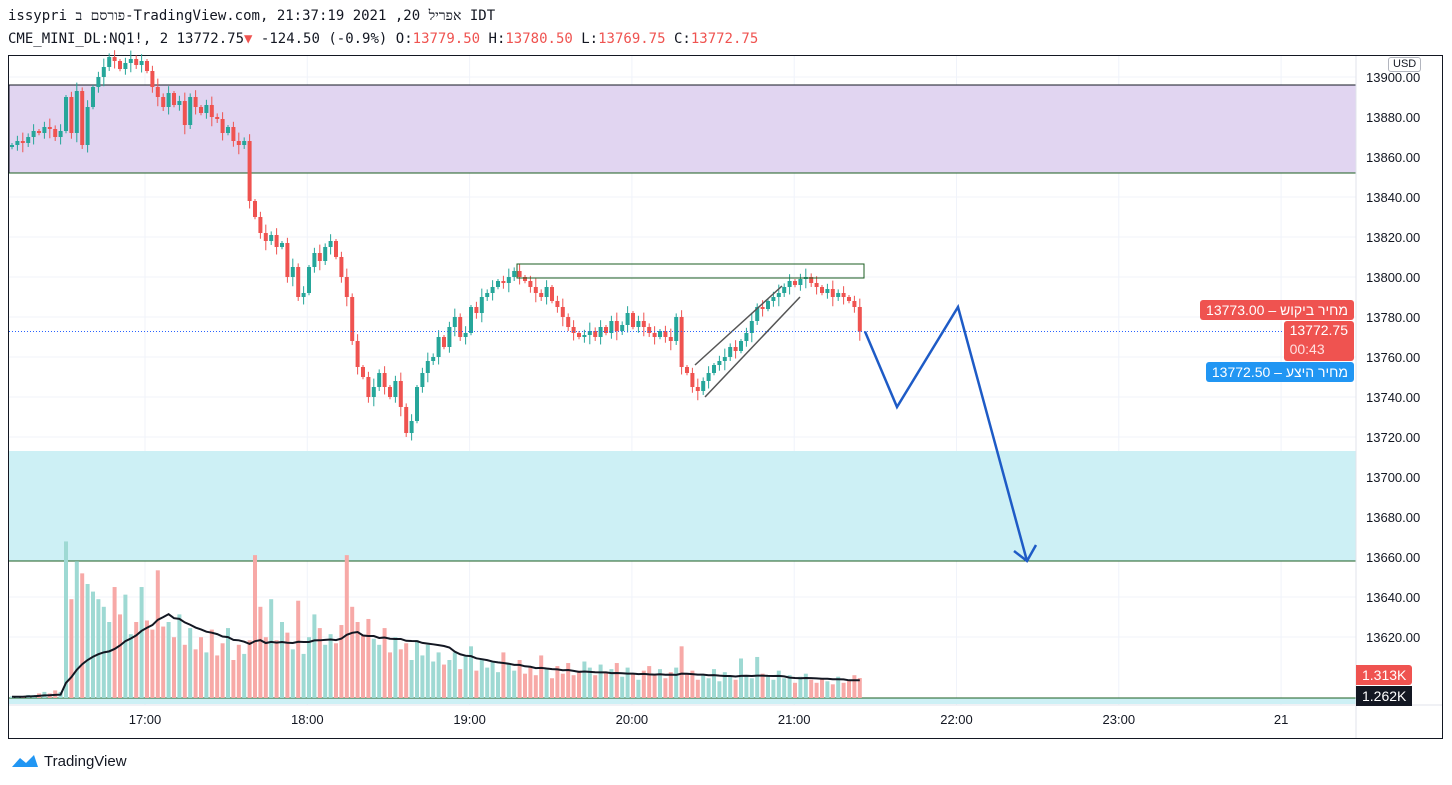 Image resolution: width=1452 pixels, height=785 pixels. I want to click on tradingview-logo: TradingView, so click(68, 761).